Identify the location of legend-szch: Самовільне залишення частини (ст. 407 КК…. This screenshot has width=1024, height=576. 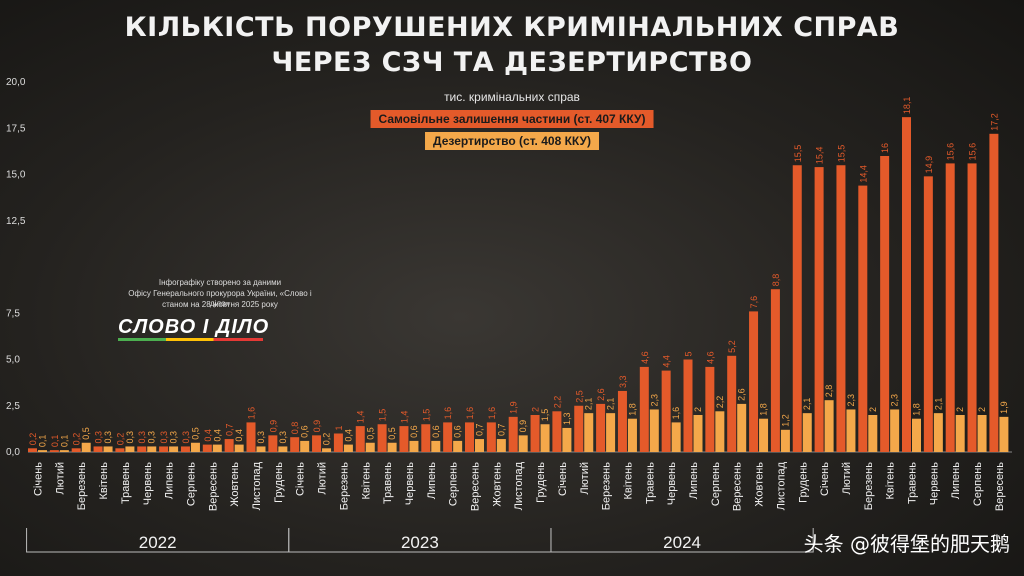
(512, 119).